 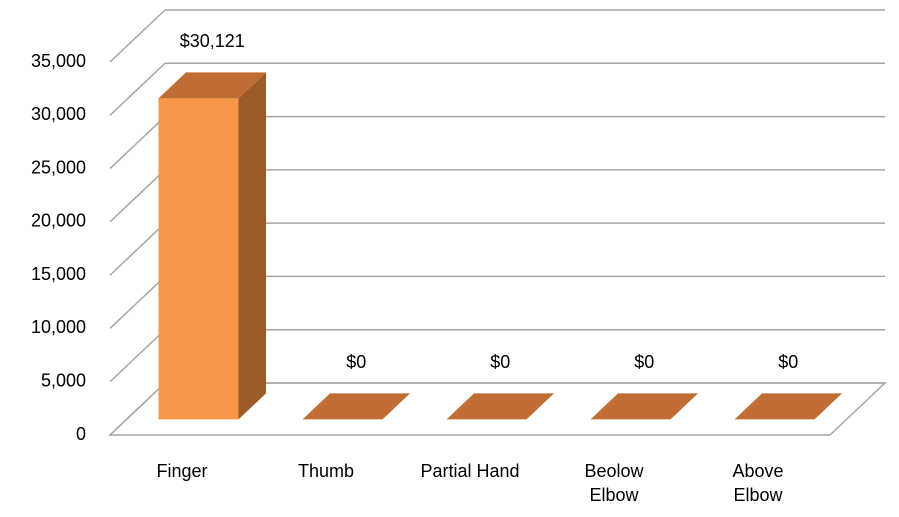 I want to click on bar-front, so click(x=198, y=259).